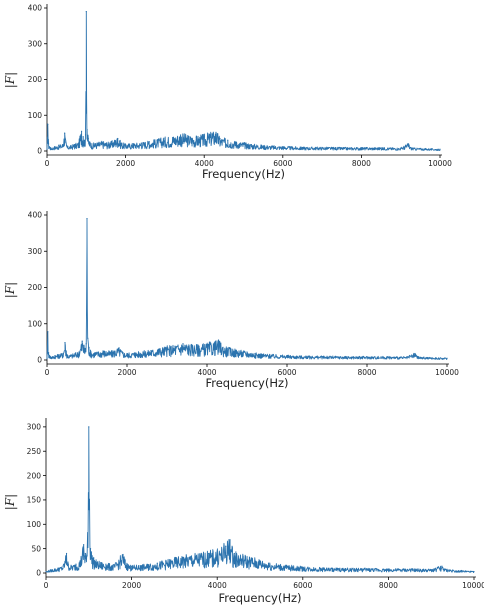 The image size is (484, 611). I want to click on x-tick-label: 4000, so click(204, 163).